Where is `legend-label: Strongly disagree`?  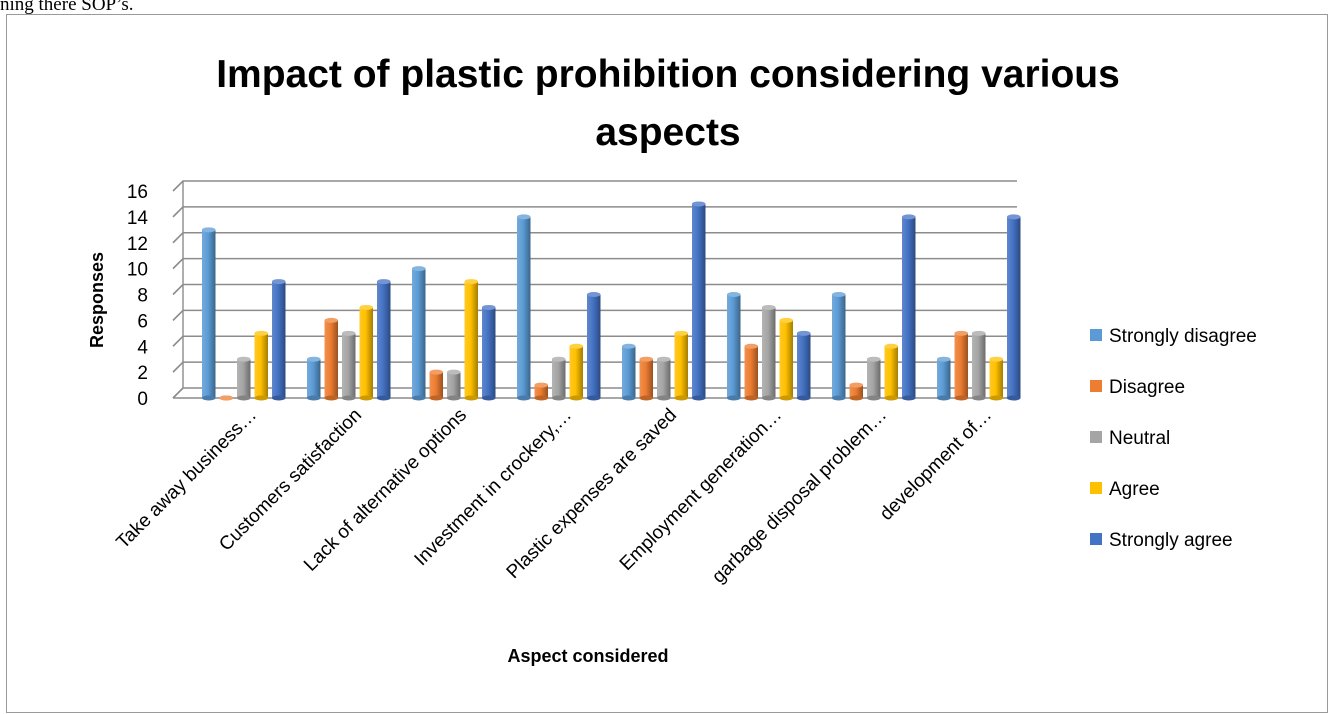 legend-label: Strongly disagree is located at coordinates (1183, 336).